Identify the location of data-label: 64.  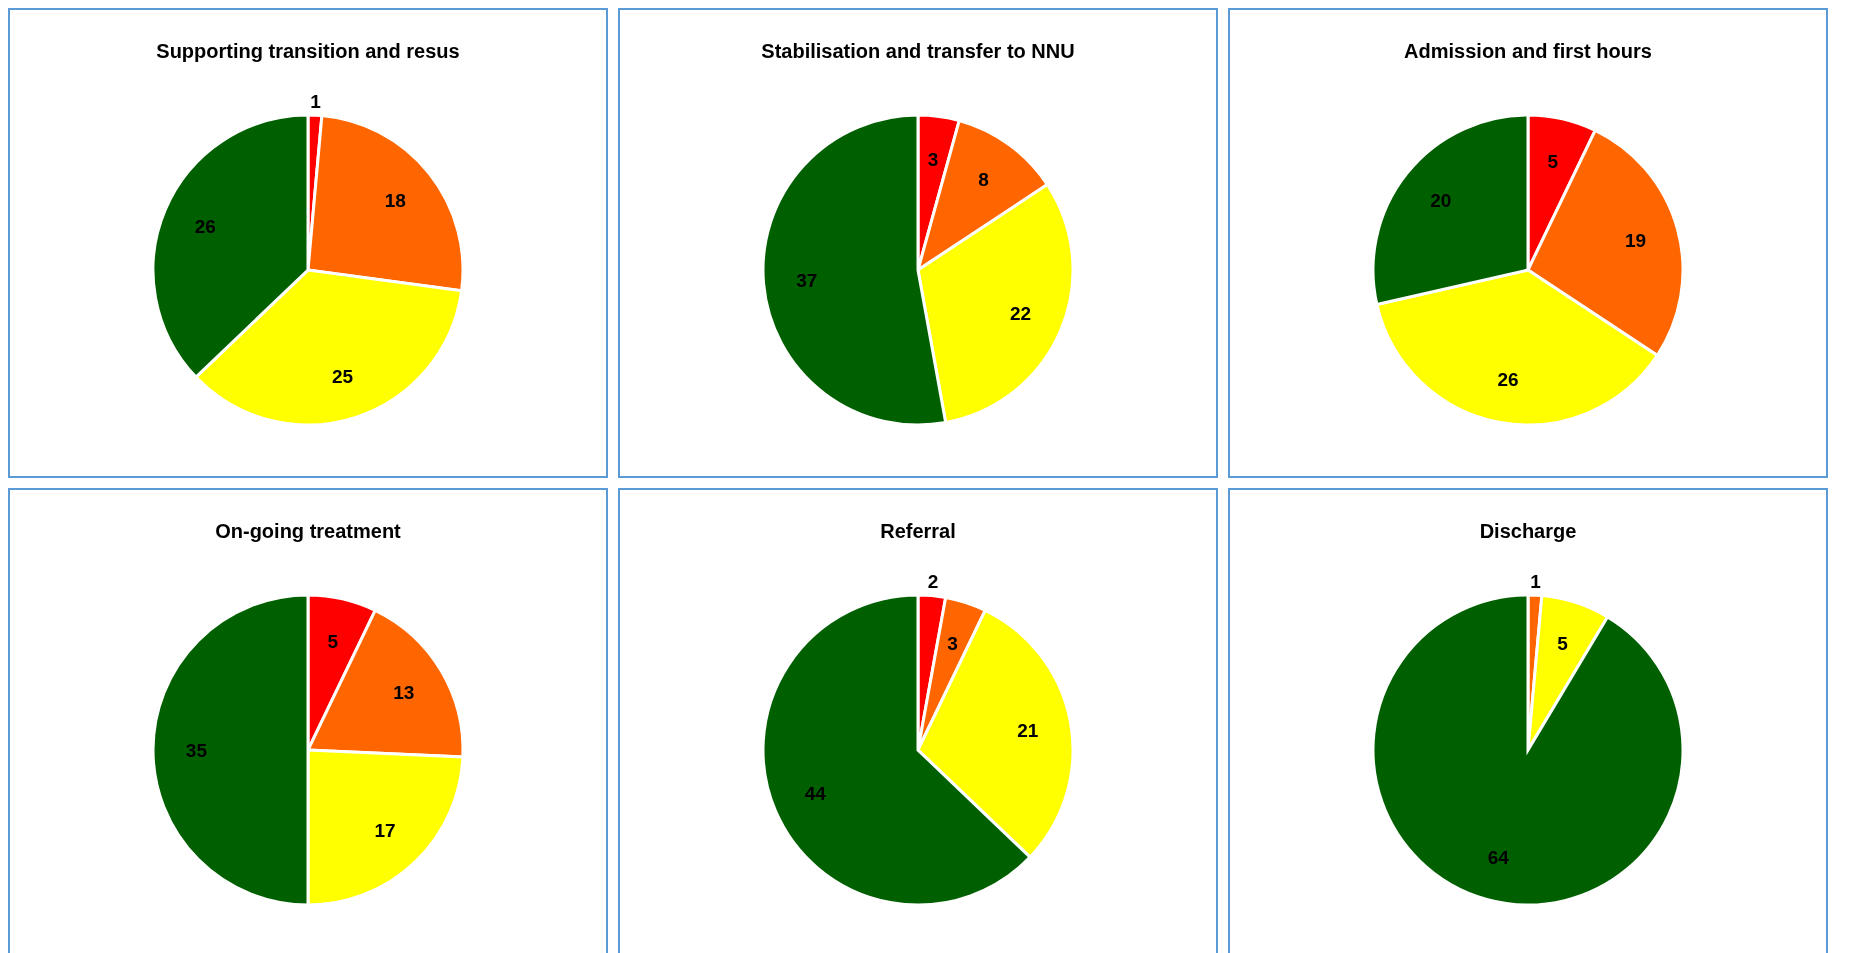
(1498, 858).